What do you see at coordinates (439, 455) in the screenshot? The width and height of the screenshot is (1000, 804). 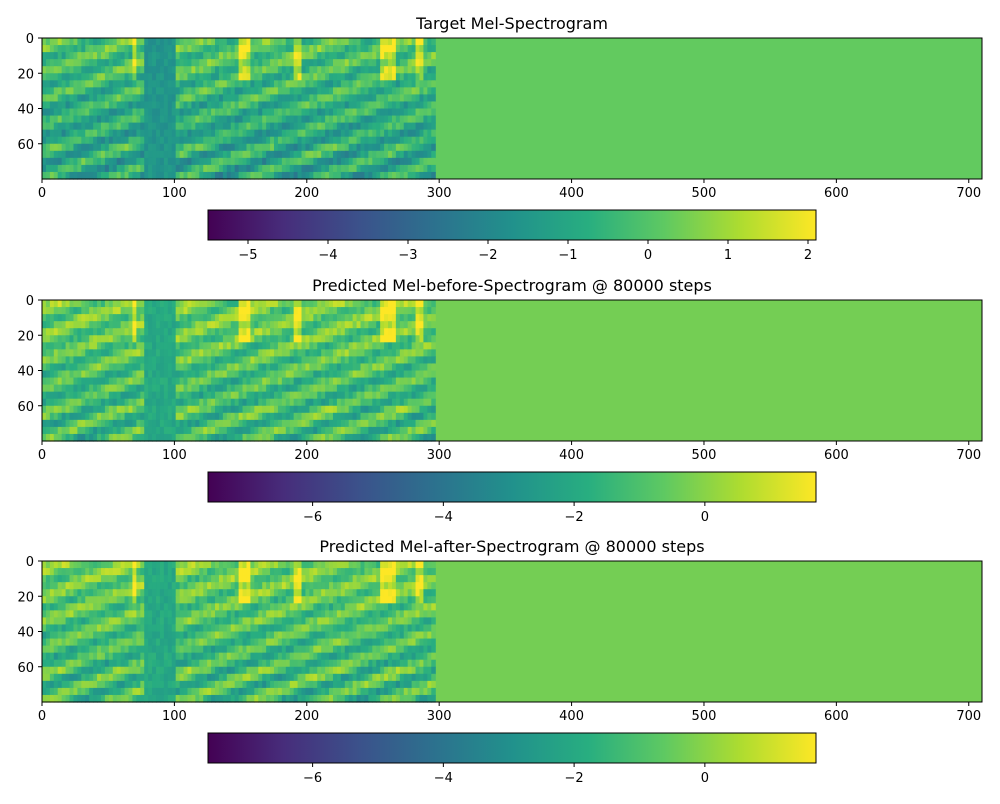 I see `x-tick-label: 300` at bounding box center [439, 455].